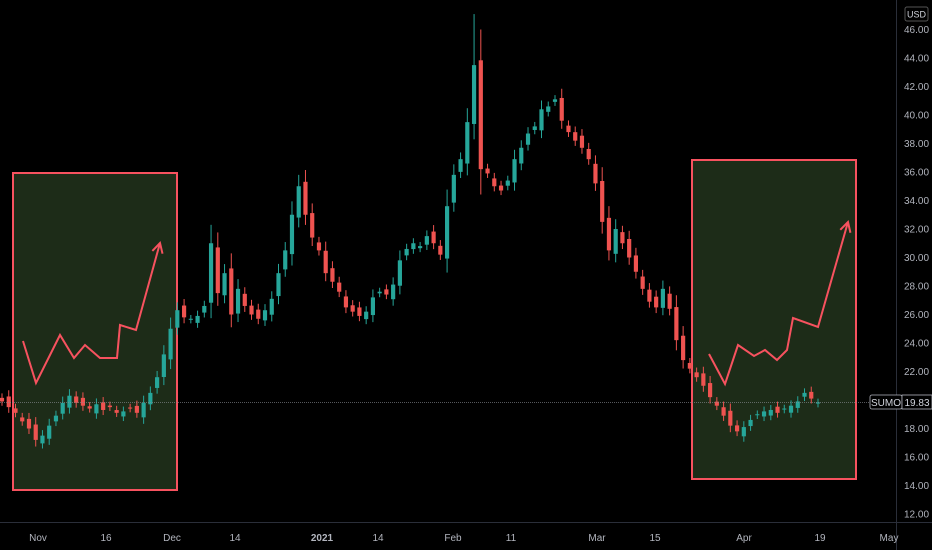 The width and height of the screenshot is (932, 550). What do you see at coordinates (916, 14) in the screenshot?
I see `currency-badge` at bounding box center [916, 14].